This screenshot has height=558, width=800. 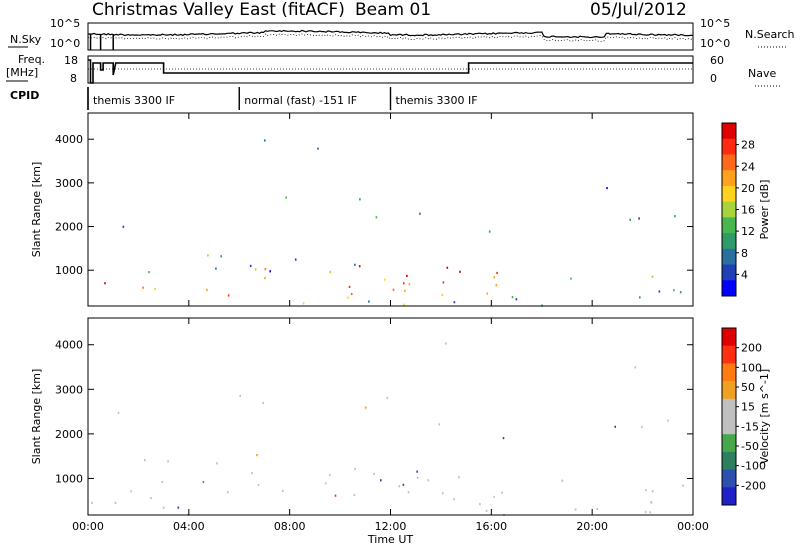 I want to click on velocity-colorbar-tick-label: 100, so click(x=751, y=367).